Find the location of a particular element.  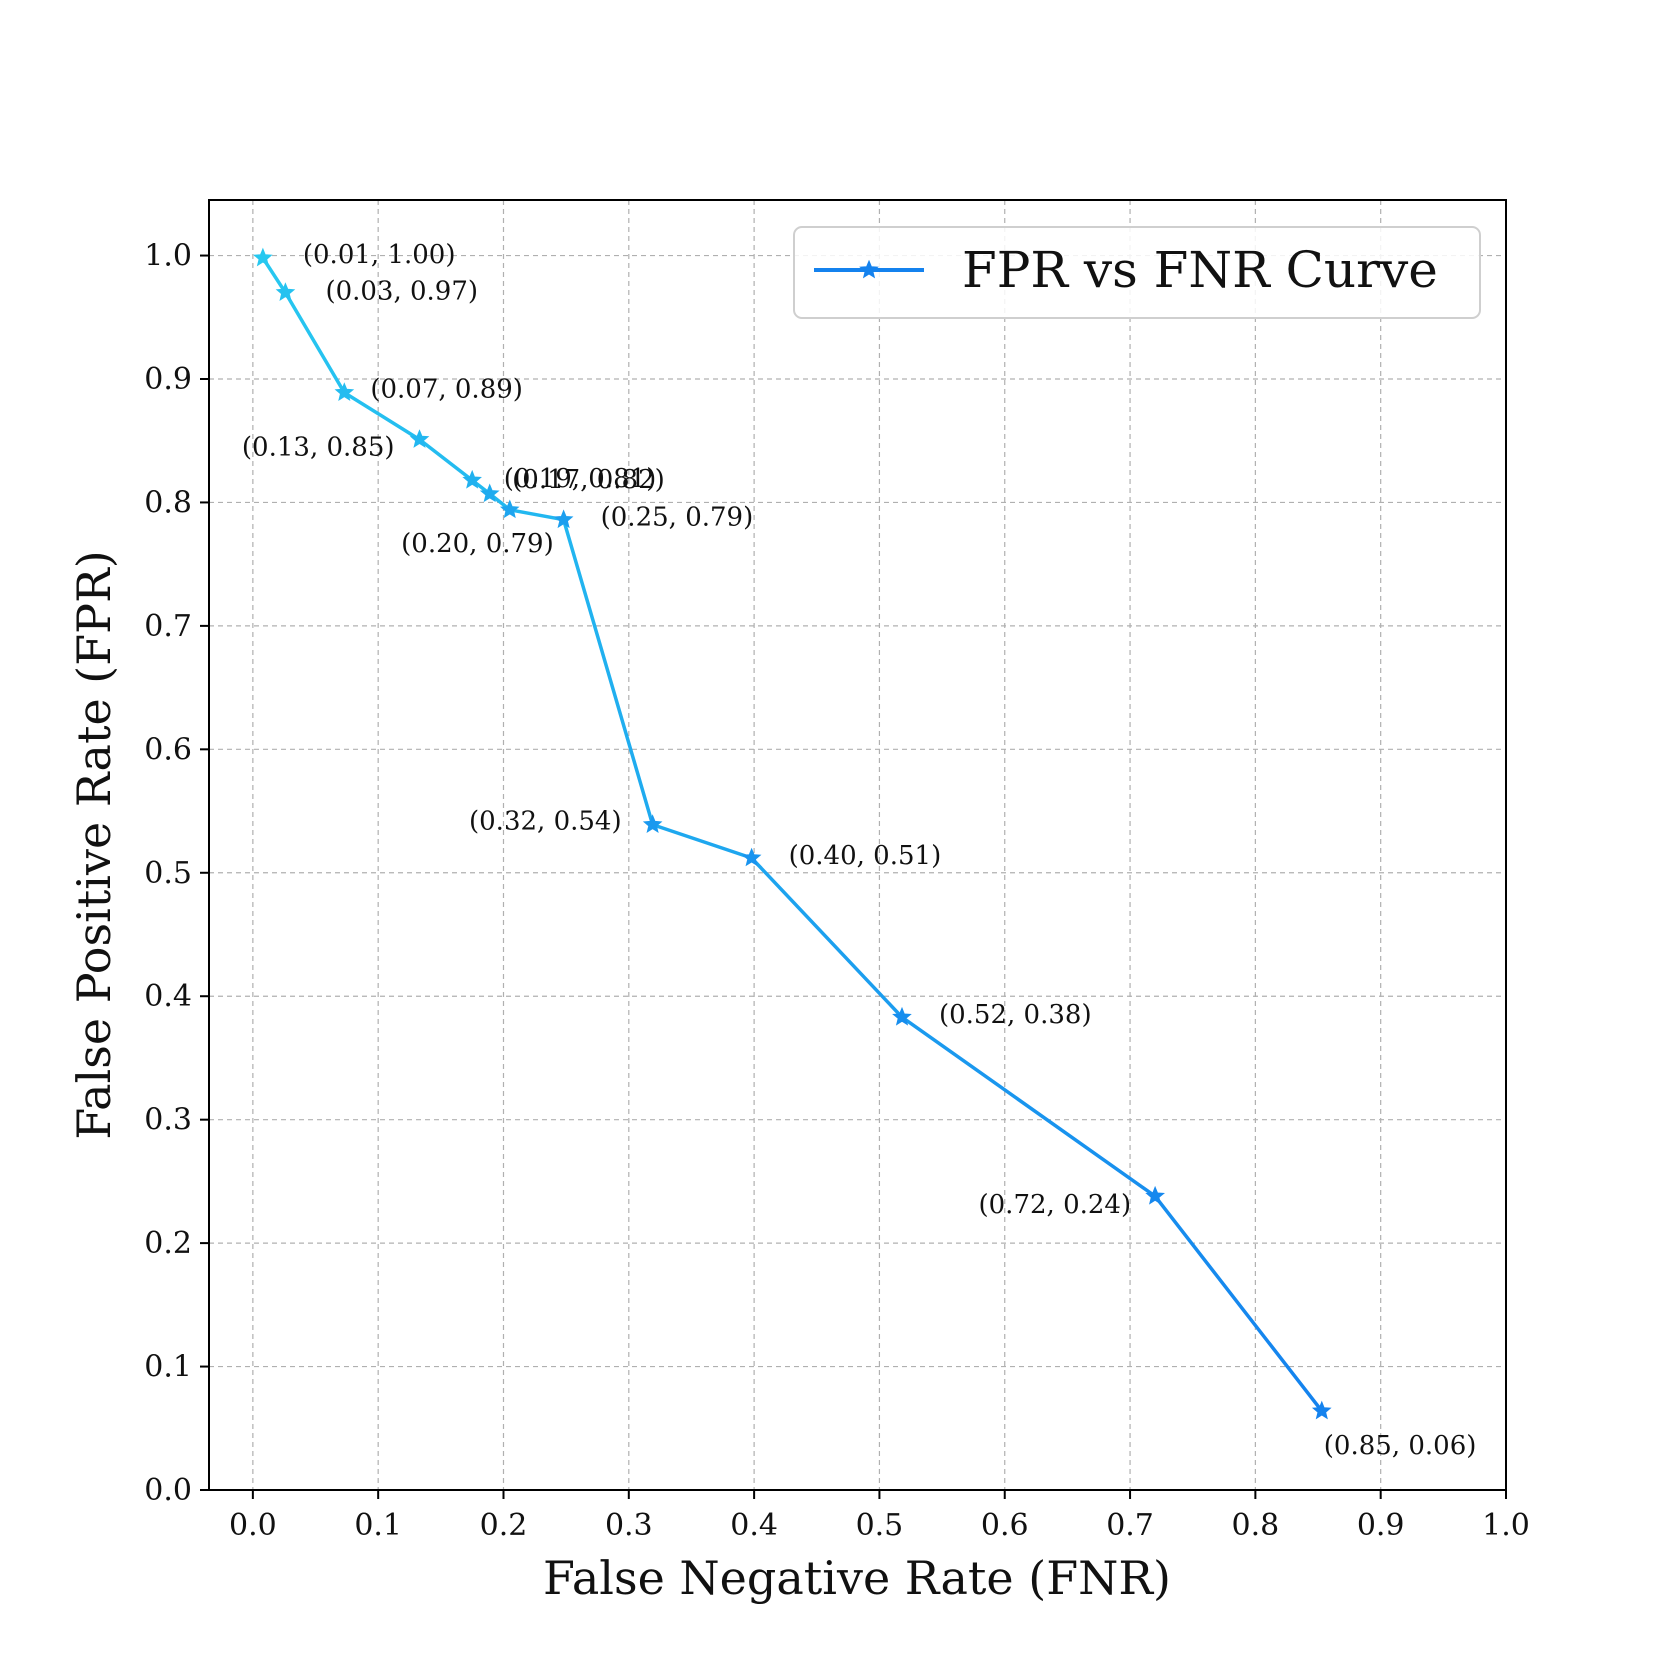

legend-label: FPR vs FNR Curve is located at coordinates (1200, 270).